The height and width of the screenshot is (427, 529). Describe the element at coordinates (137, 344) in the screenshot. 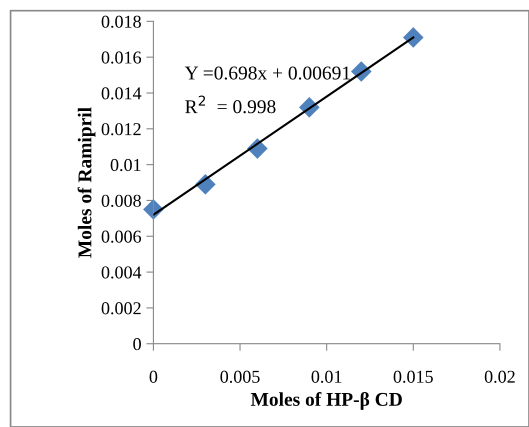

I see `y-tick-label: 0` at that location.